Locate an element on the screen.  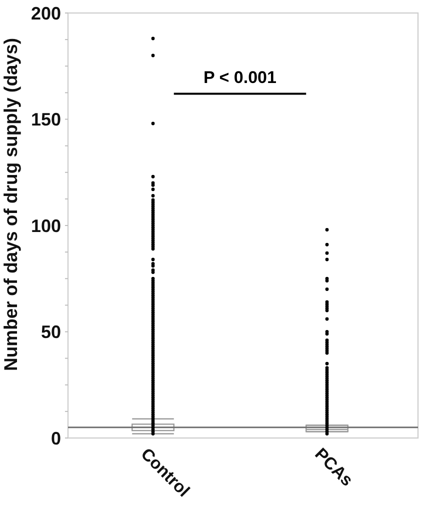
y-tick-label: 0 is located at coordinates (55, 438).